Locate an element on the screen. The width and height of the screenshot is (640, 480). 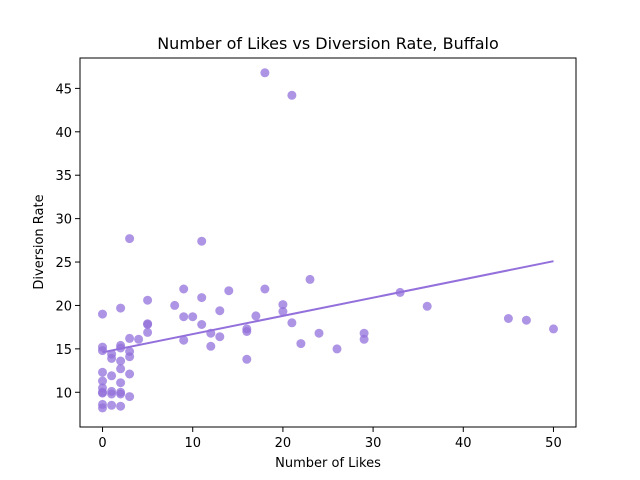
x-tick-label: 20 is located at coordinates (283, 443).